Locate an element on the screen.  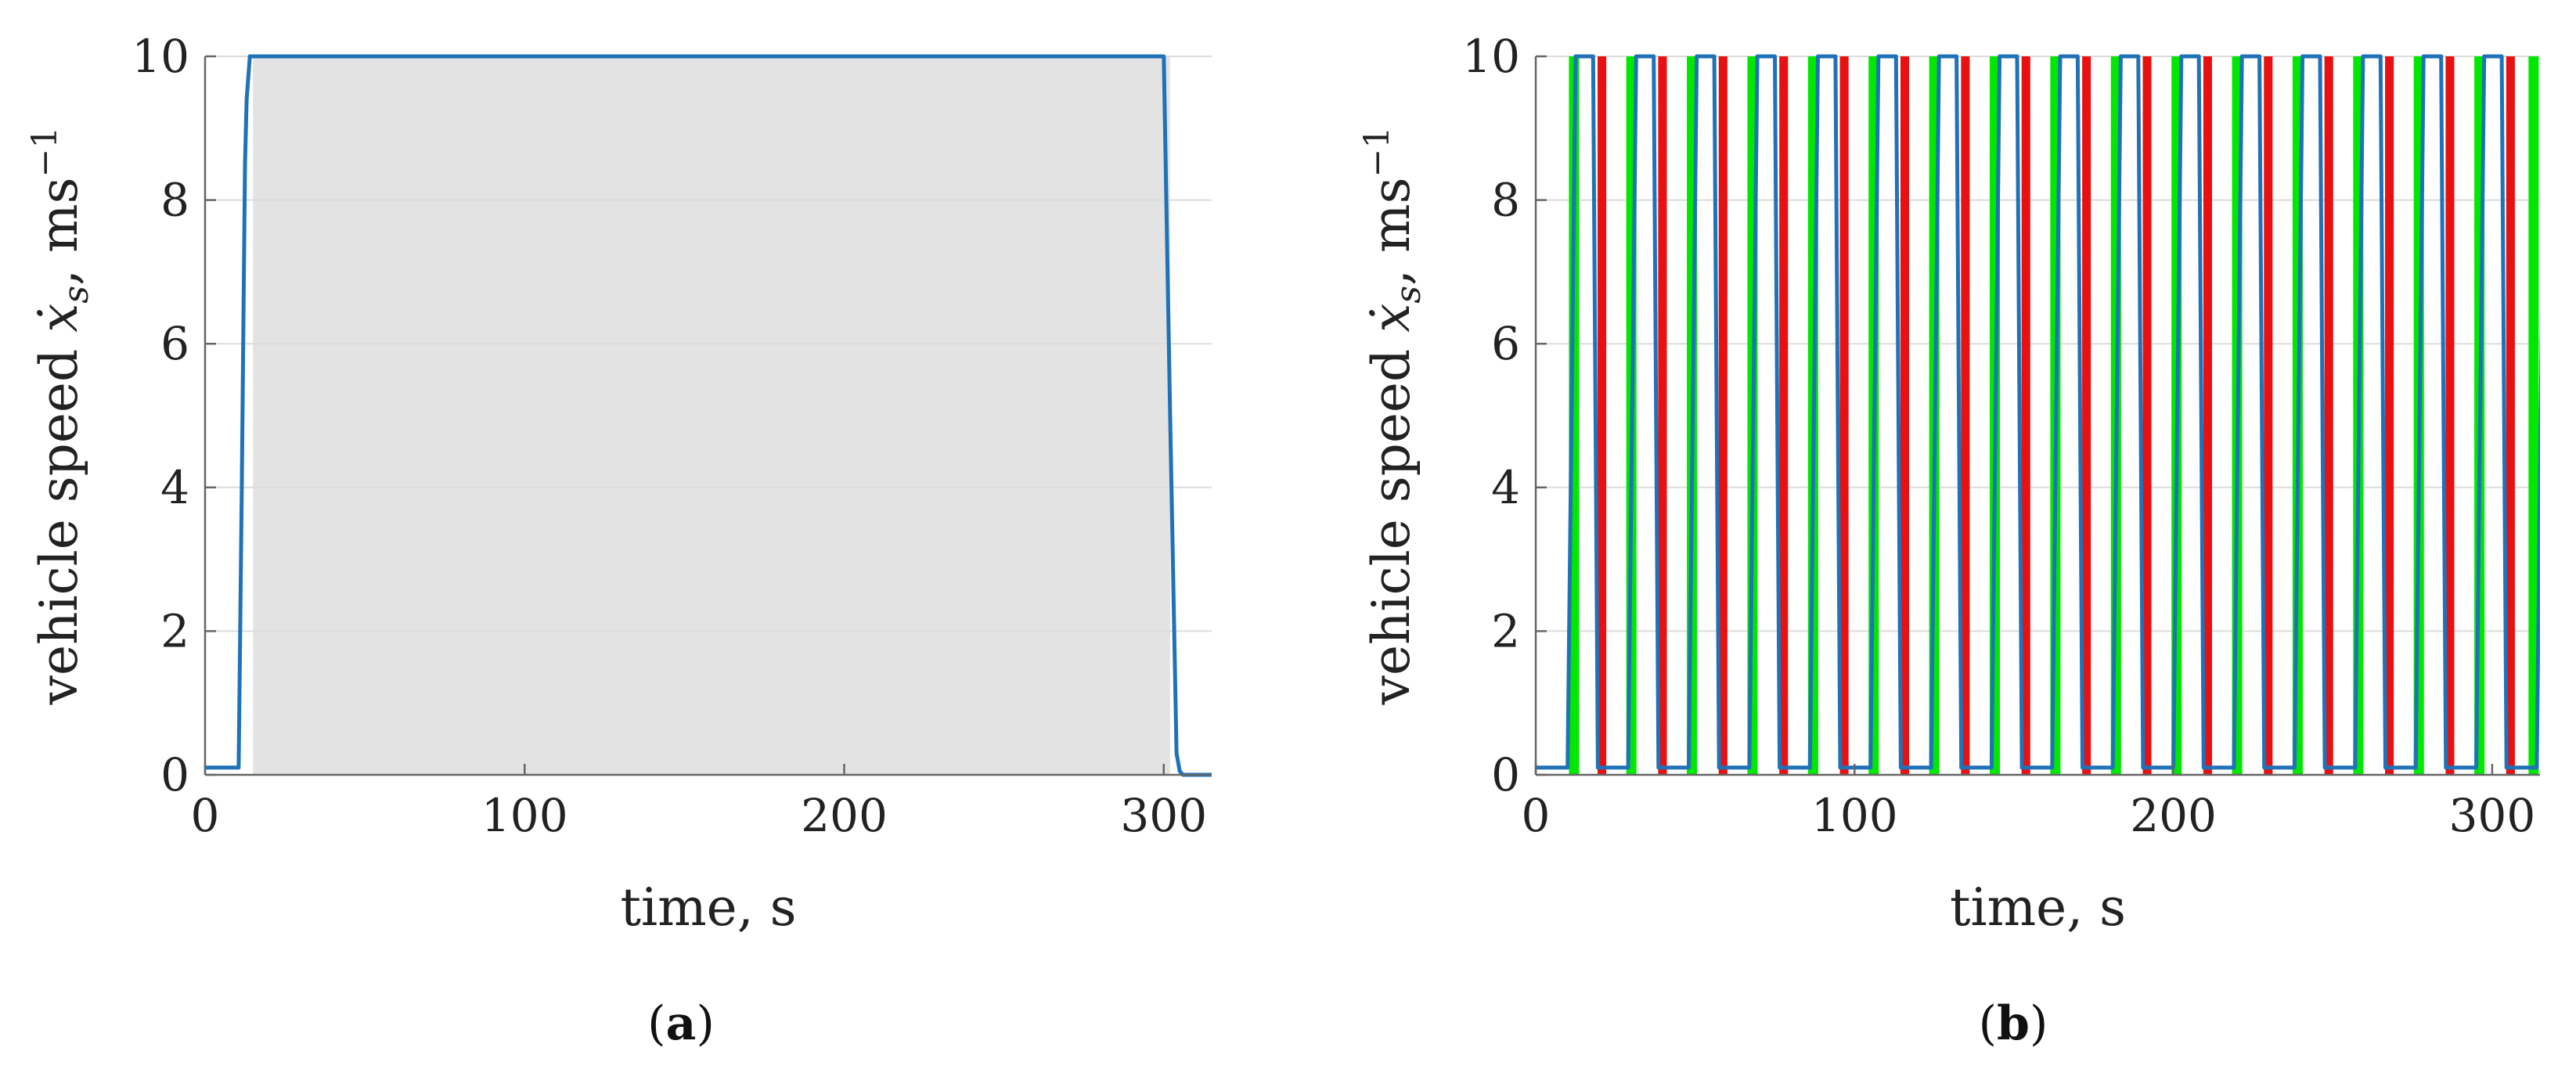
panel-label: (a) is located at coordinates (681, 1023).